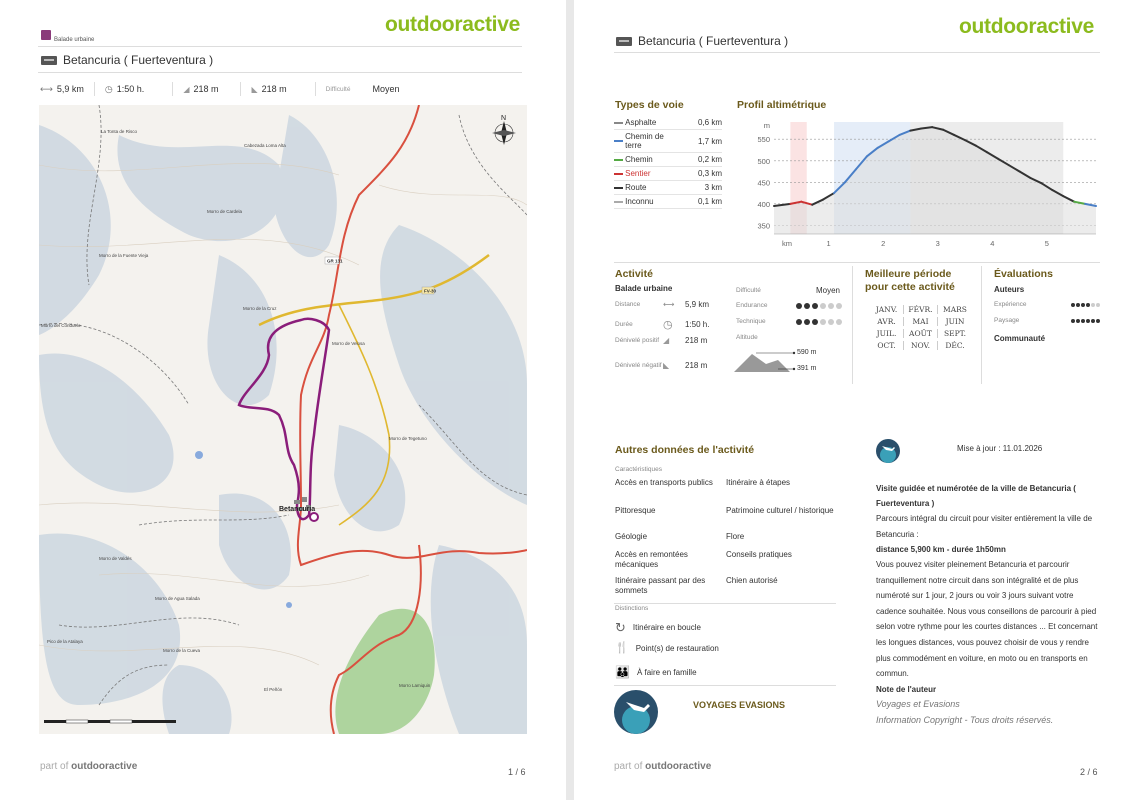 The image size is (1140, 800). I want to click on difficulty-value: Moyen, so click(386, 89).